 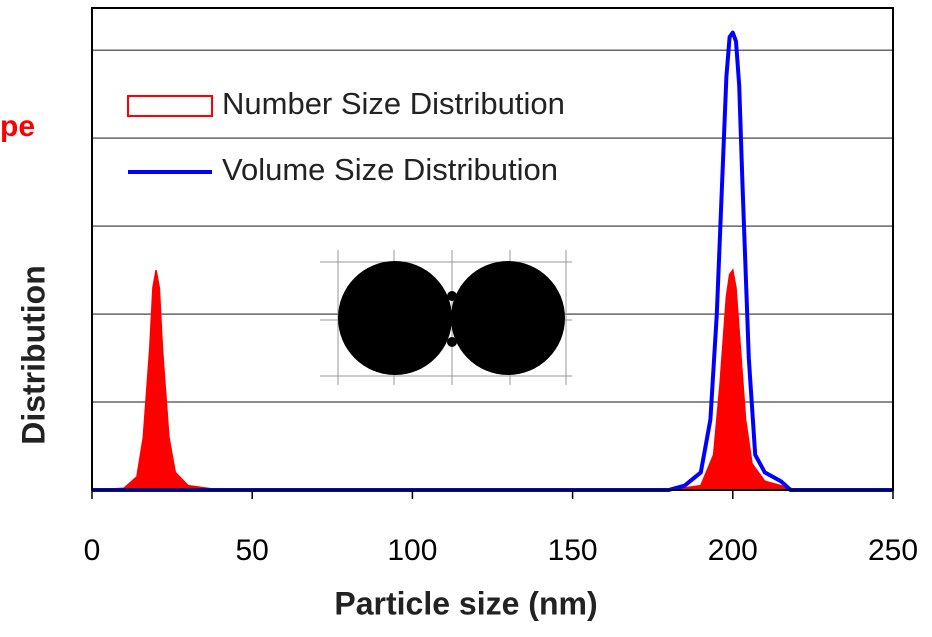 I want to click on x-tick-label: 150, so click(x=573, y=550).